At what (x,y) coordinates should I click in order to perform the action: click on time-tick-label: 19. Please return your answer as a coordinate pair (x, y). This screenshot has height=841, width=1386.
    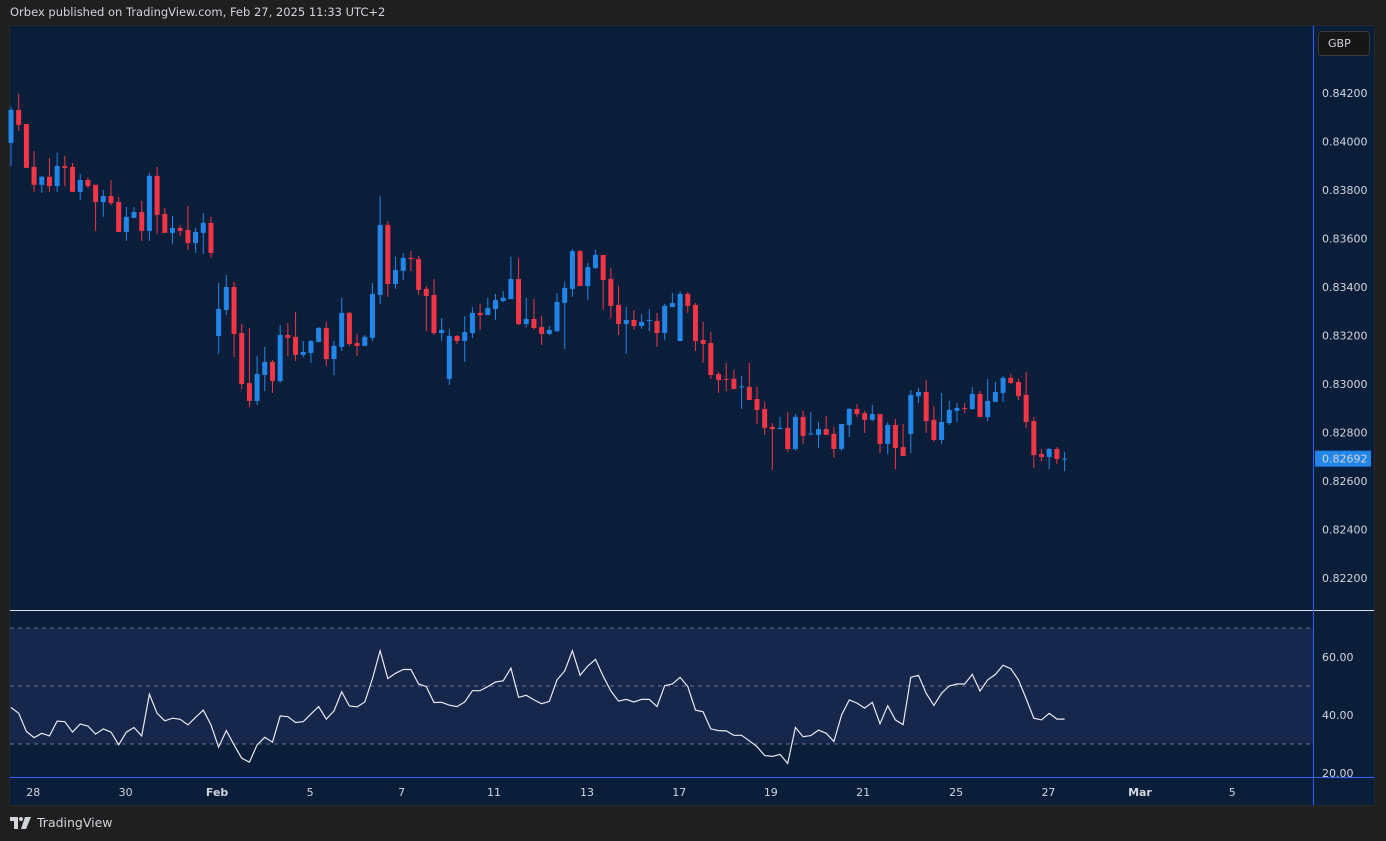
    Looking at the image, I should click on (771, 792).